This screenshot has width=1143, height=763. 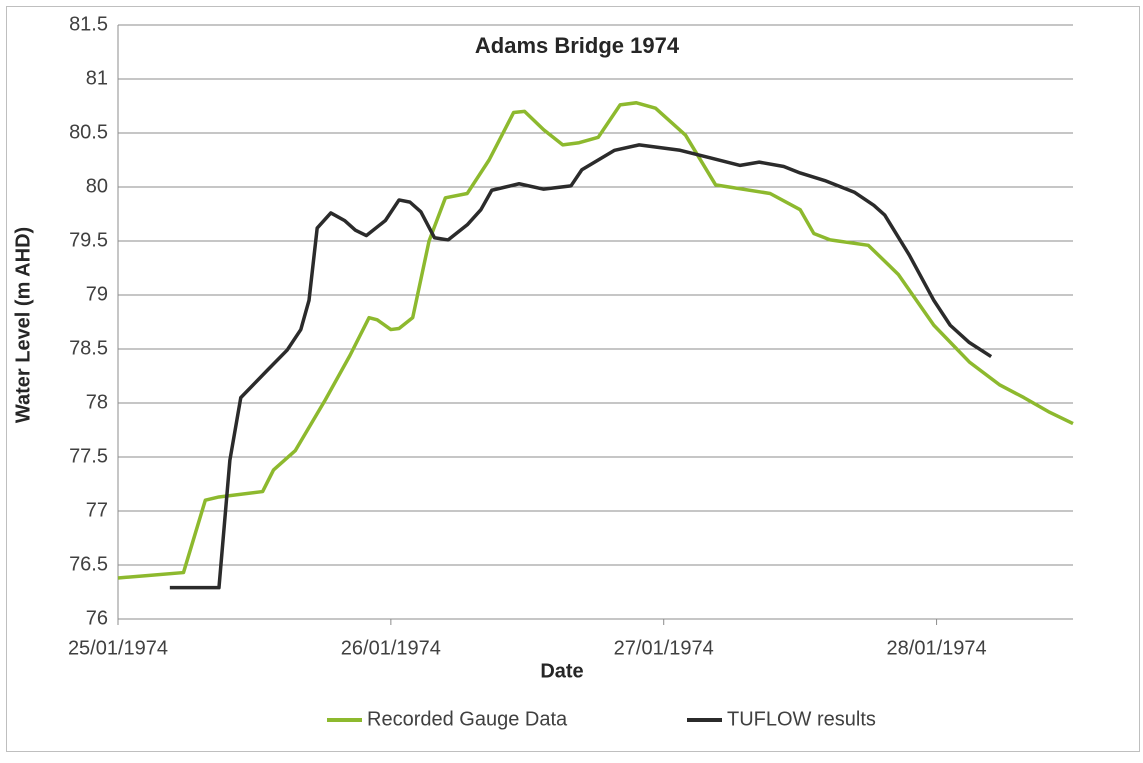 I want to click on y-tick-label: 78, so click(x=97, y=402).